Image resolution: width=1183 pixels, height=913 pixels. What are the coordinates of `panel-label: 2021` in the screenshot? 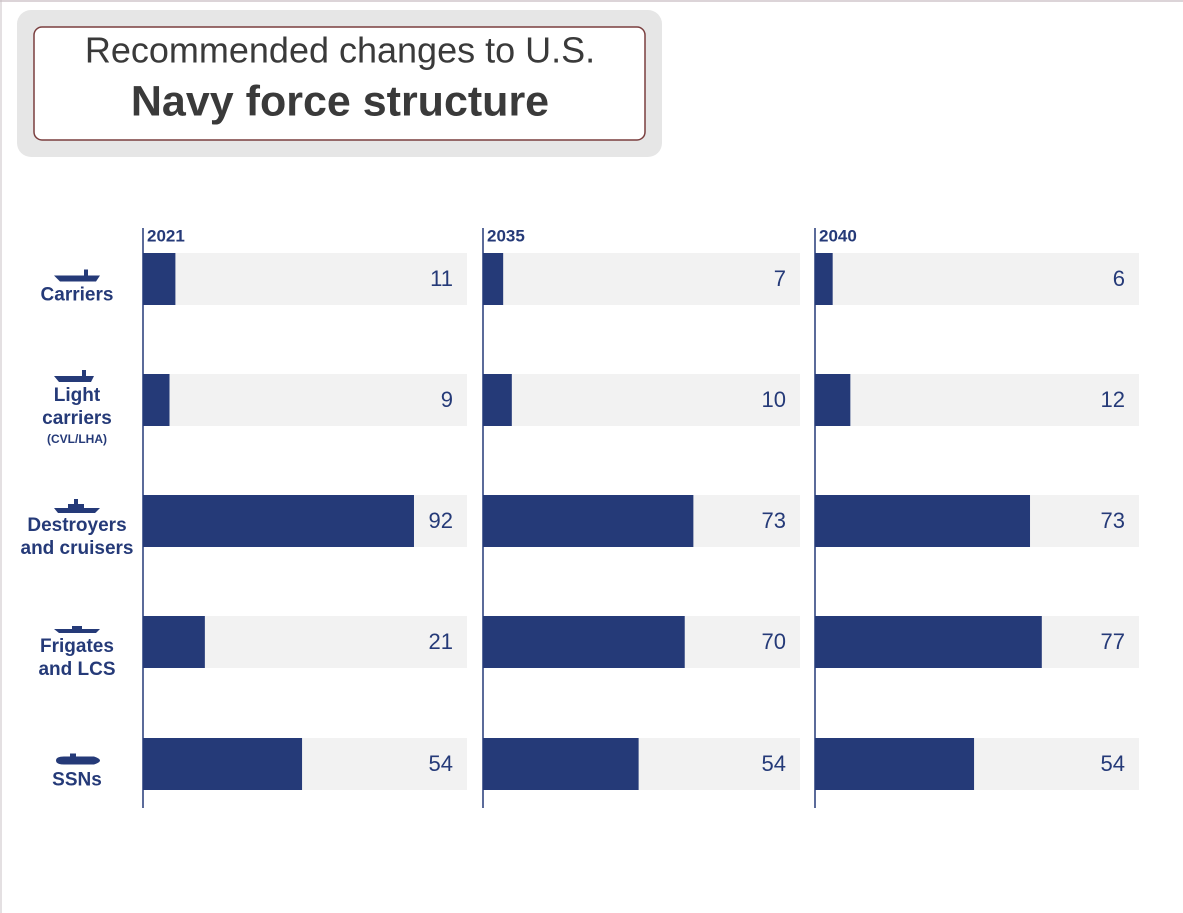 It's located at (166, 235).